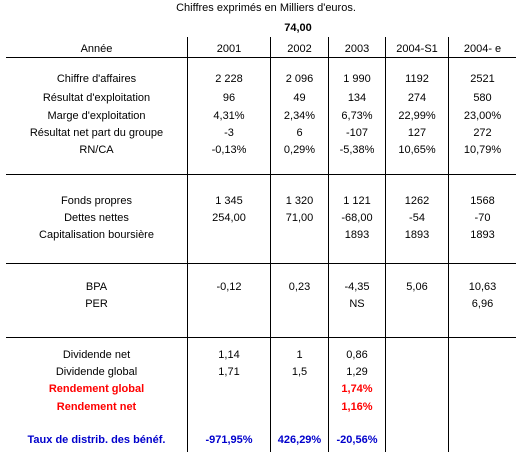  What do you see at coordinates (96, 355) in the screenshot?
I see `row-label: Dividende net` at bounding box center [96, 355].